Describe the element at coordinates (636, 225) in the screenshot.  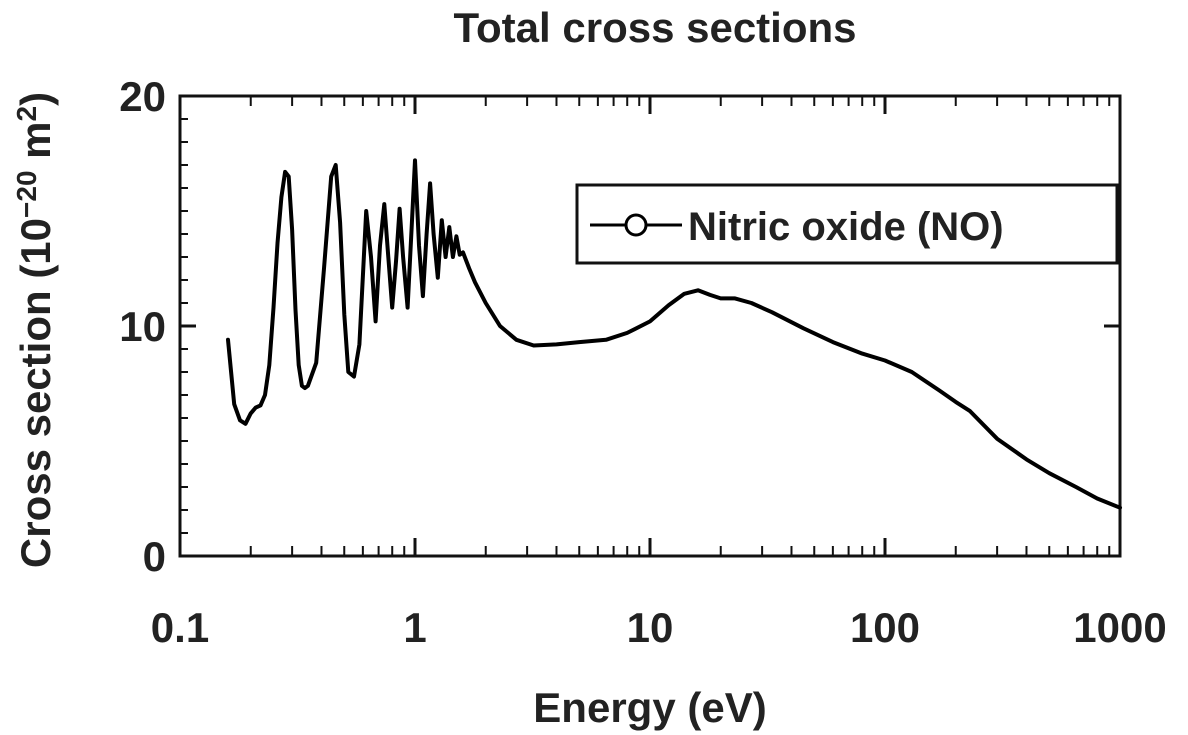
I see `legend-marker-icon` at that location.